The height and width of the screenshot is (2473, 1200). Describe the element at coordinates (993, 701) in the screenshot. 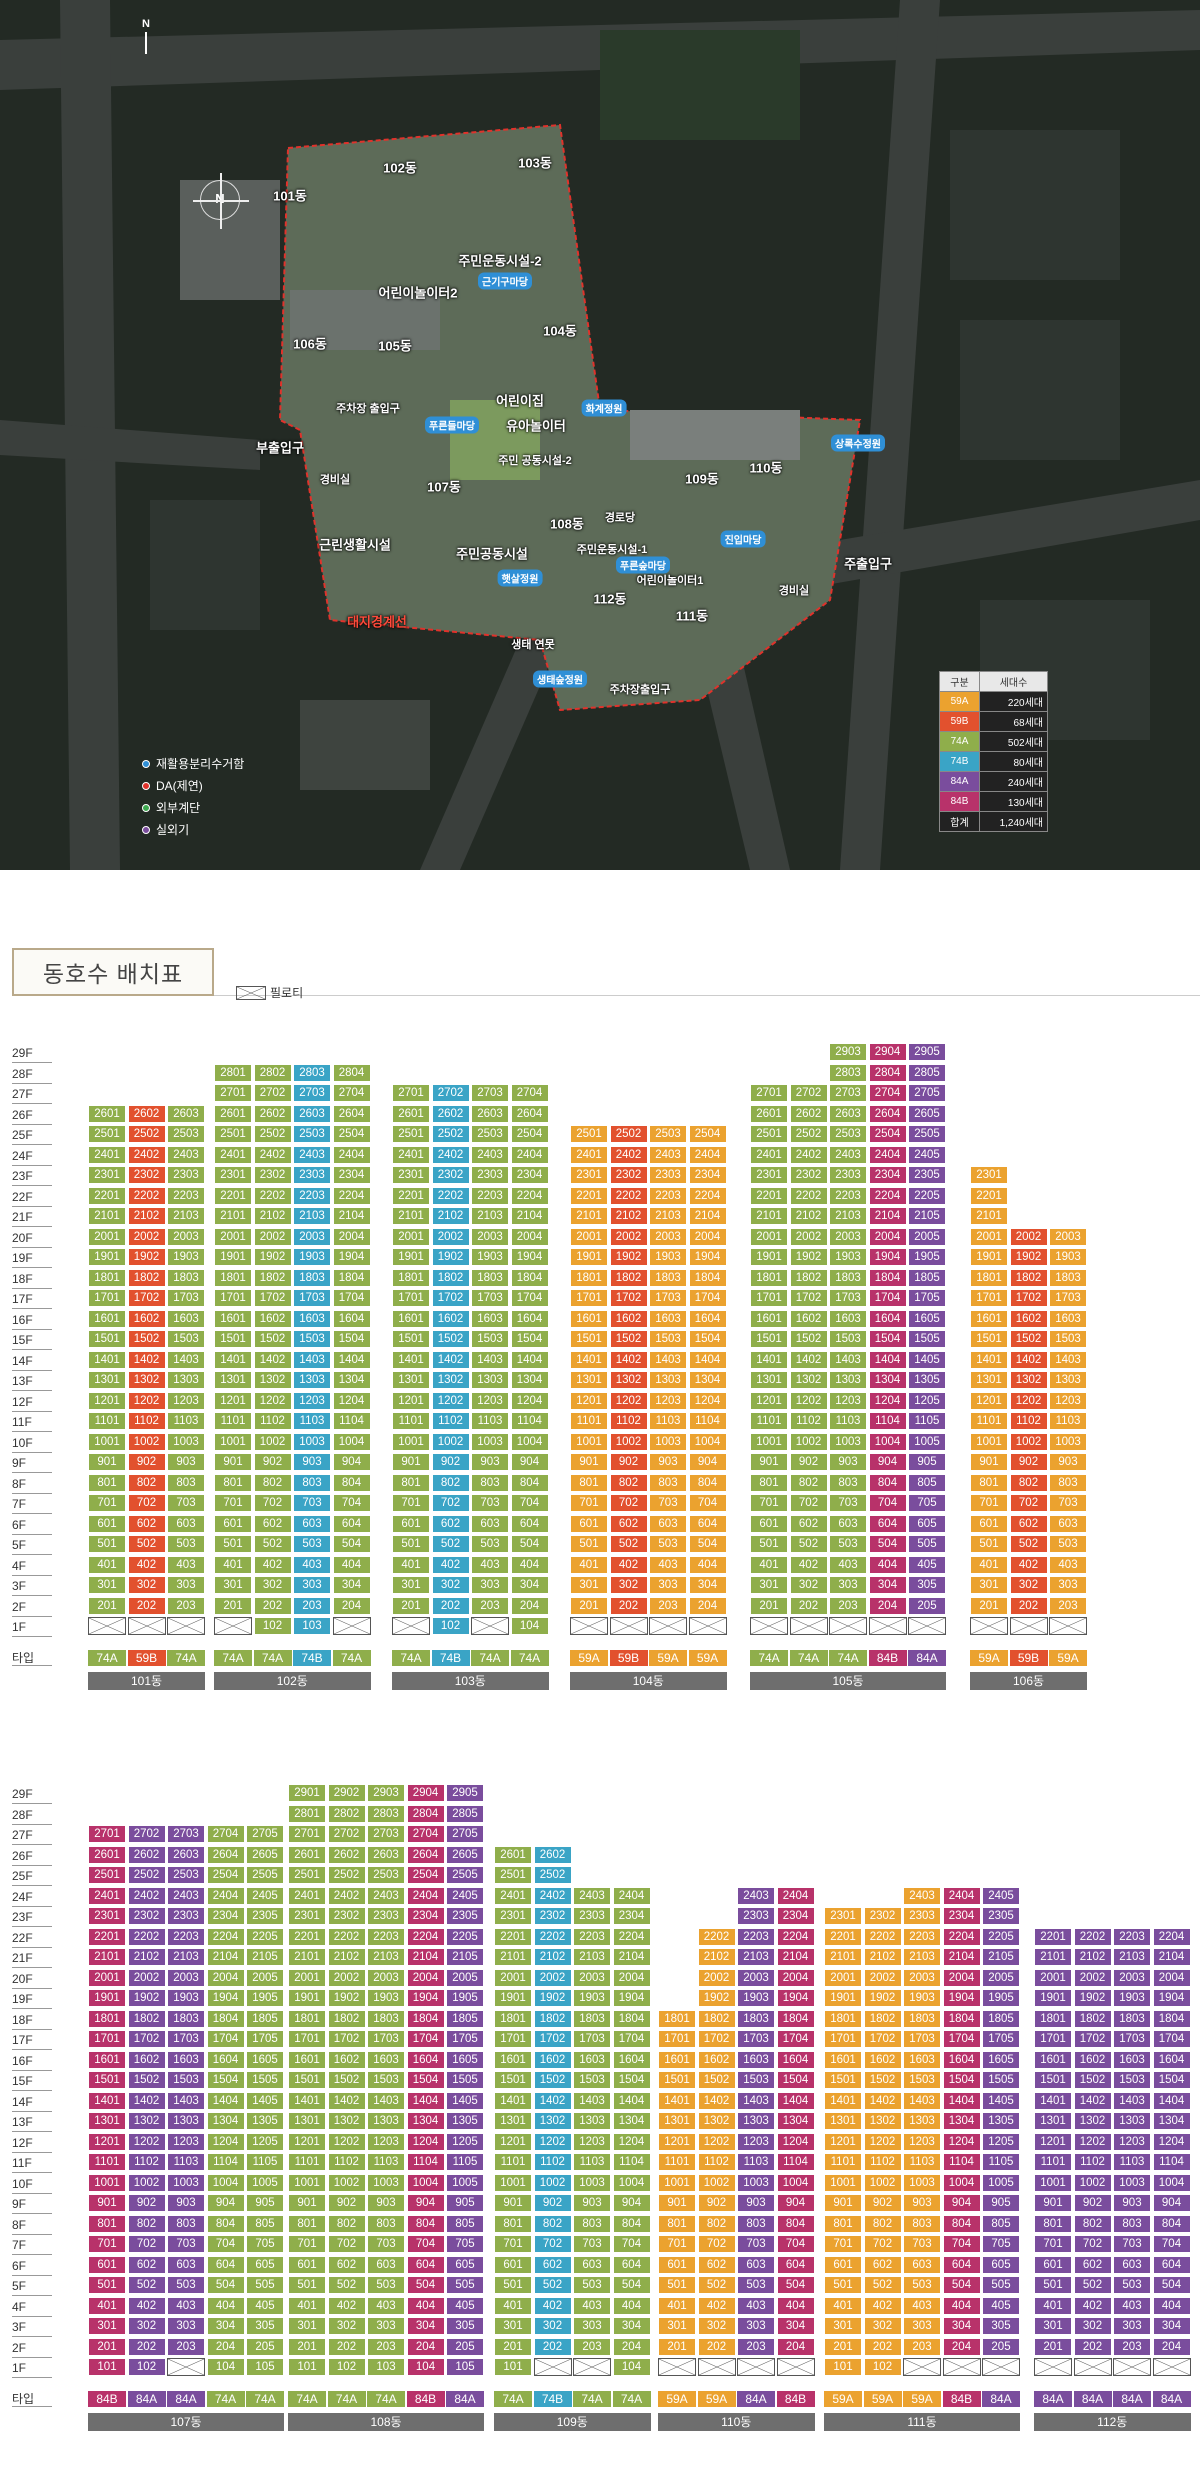

I see `unit-type-row: 59A 220세대` at that location.